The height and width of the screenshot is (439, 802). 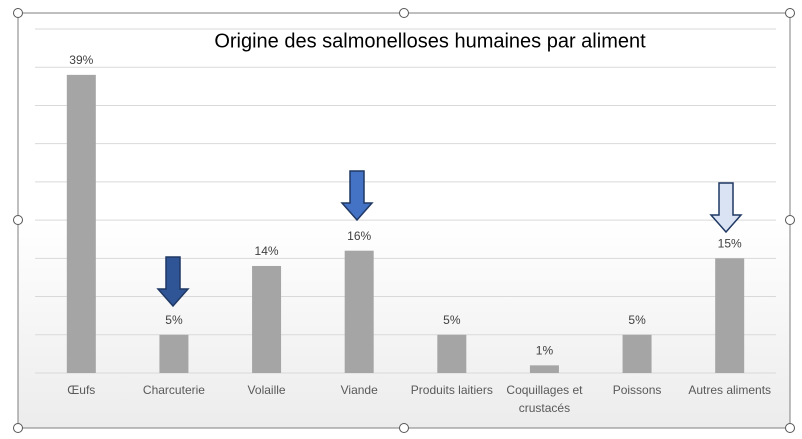 I want to click on data-label: 39%, so click(x=81, y=60).